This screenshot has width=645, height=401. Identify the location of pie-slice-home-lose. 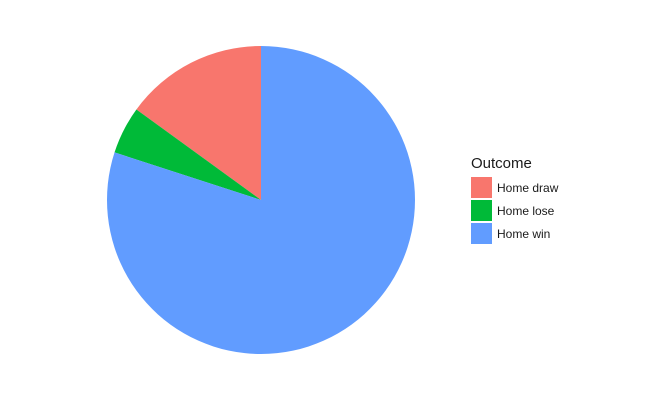
(188, 154).